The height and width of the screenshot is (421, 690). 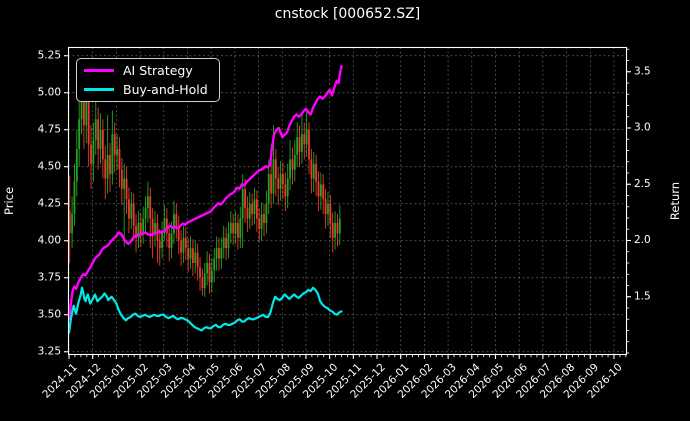 I want to click on legend-label-buy-and-hold: Buy-and-Hold, so click(x=165, y=89).